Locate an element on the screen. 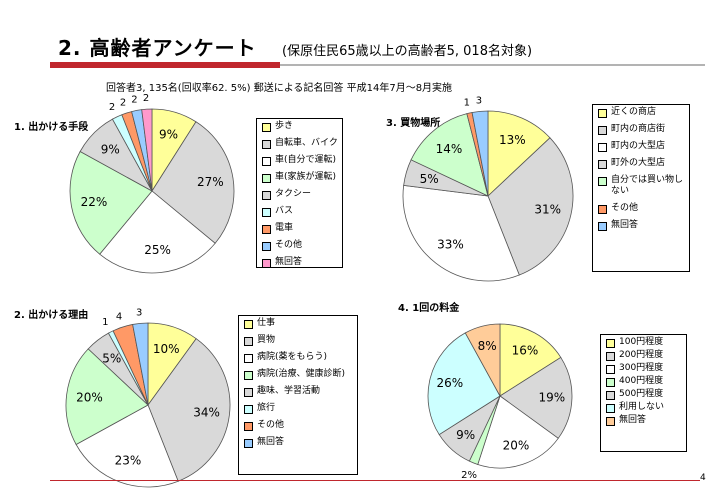 This screenshot has height=497, width=717. legend-item: 300円程度 is located at coordinates (644, 368).